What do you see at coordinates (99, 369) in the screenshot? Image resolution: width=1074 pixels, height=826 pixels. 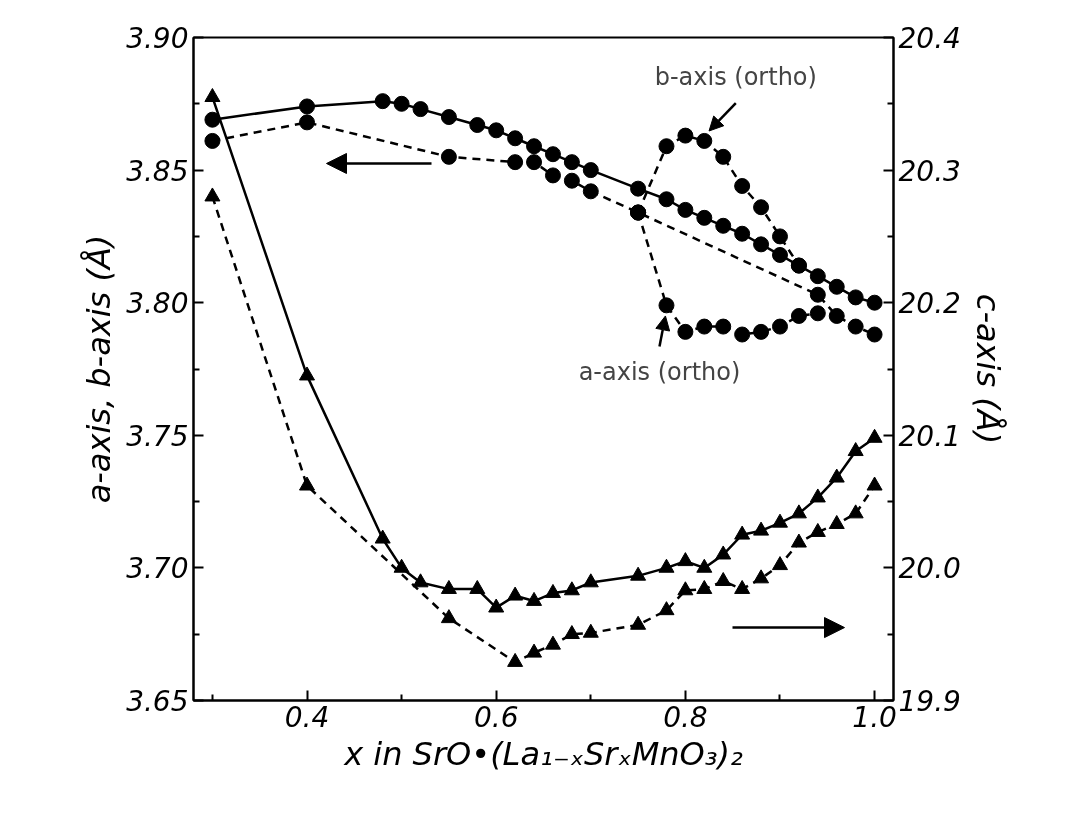 I see `y-axis-title: a-axis, b-axis (Å)` at bounding box center [99, 369].